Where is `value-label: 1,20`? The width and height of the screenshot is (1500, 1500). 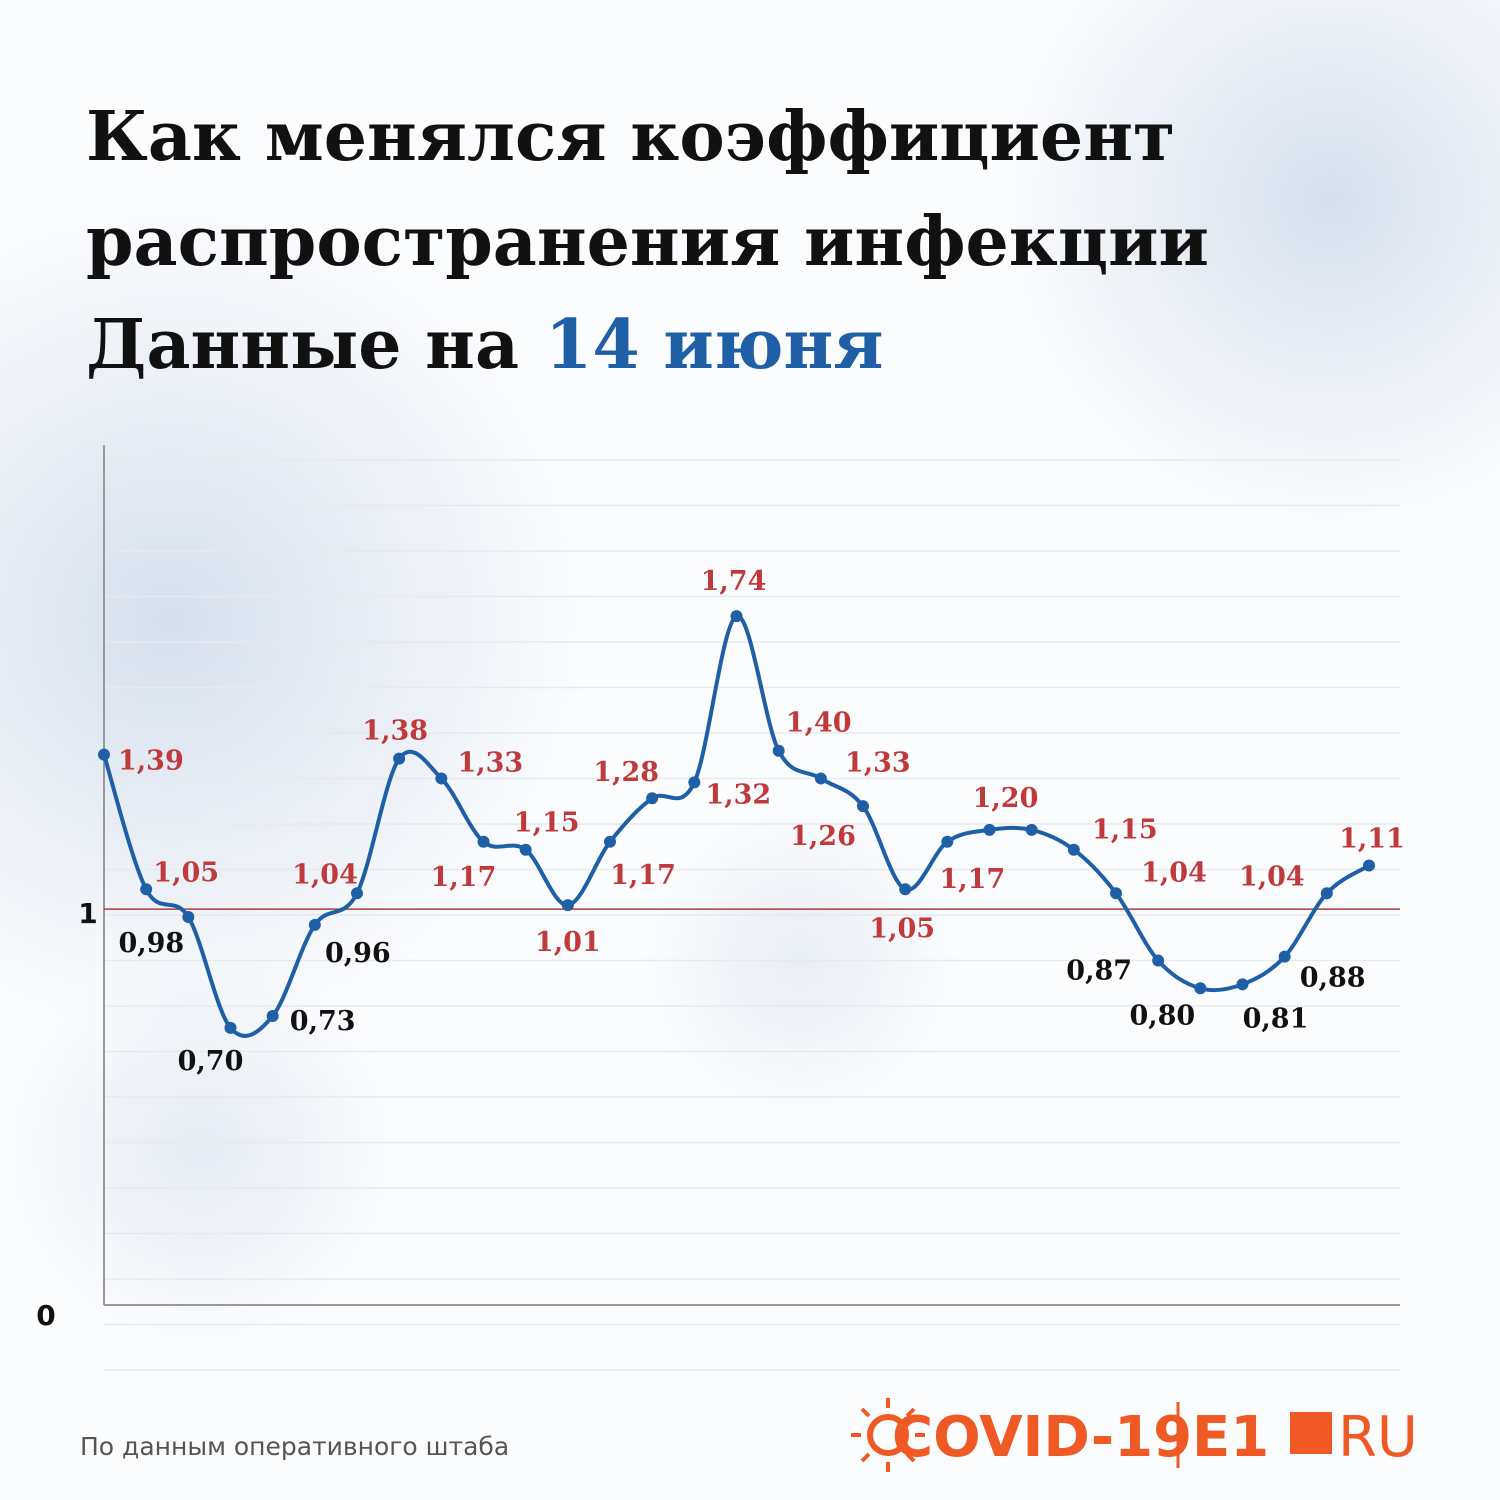
value-label: 1,20 is located at coordinates (1006, 798).